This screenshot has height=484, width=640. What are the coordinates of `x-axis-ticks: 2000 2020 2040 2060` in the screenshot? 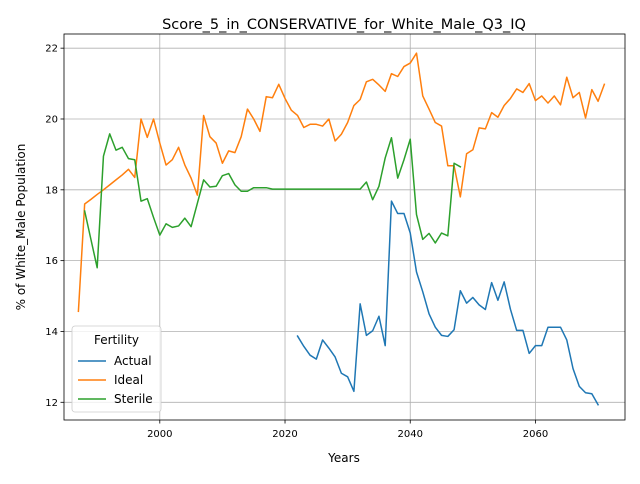 It's located at (347, 430).